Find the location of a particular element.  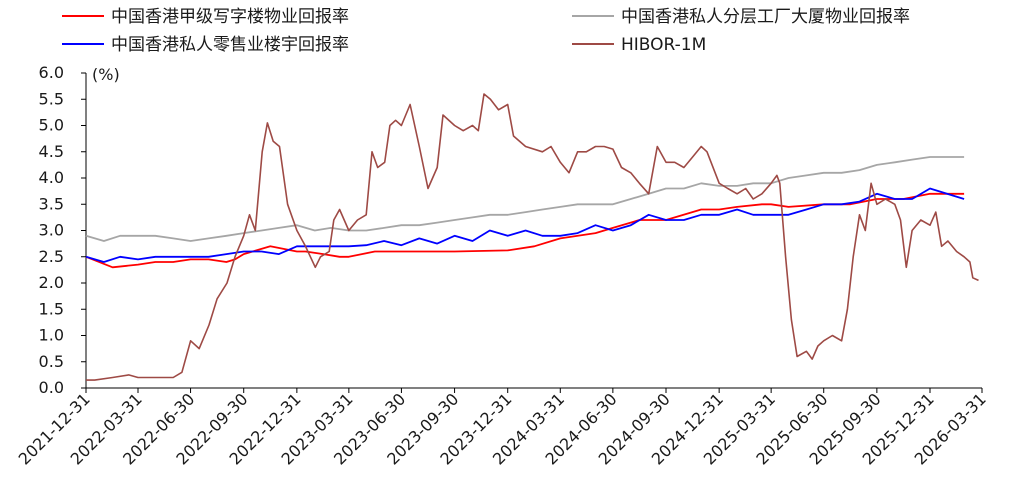

legend-label-retail: 中国香港私人零售业楼宇回报率 is located at coordinates (230, 45).